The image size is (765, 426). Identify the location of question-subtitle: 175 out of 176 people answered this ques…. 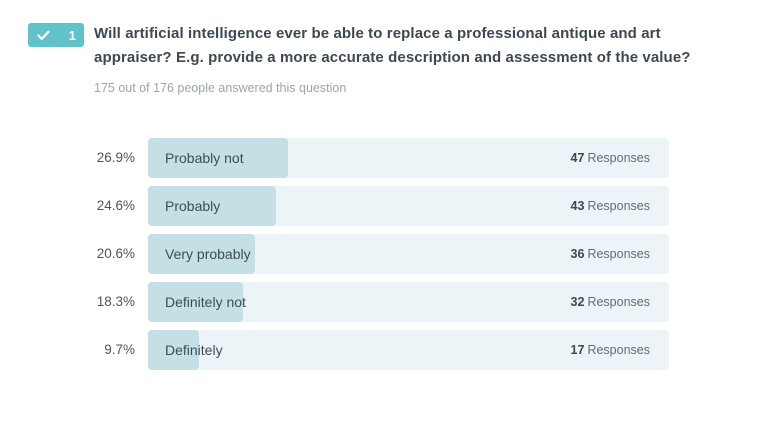
(220, 88).